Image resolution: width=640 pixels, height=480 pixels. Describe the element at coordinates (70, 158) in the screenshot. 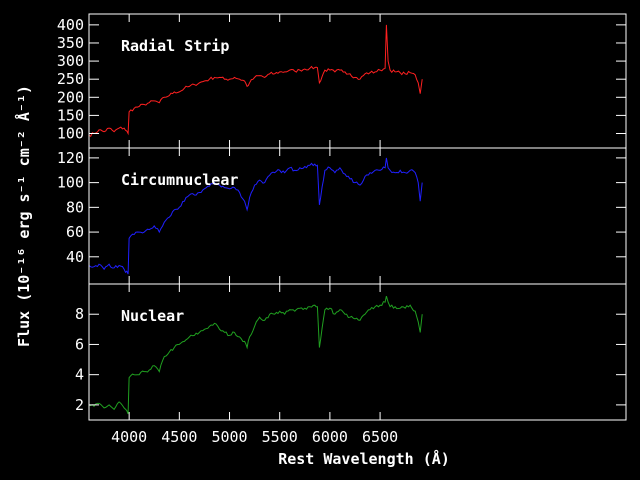

I see `y-tick-label-1-4: 120` at that location.